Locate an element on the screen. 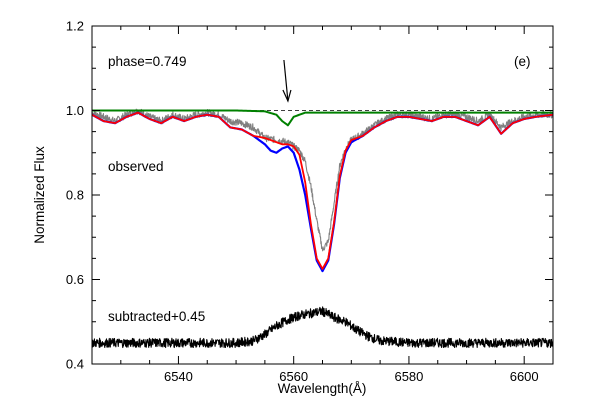 This screenshot has height=413, width=598. arrow-head-icon is located at coordinates (287, 96).